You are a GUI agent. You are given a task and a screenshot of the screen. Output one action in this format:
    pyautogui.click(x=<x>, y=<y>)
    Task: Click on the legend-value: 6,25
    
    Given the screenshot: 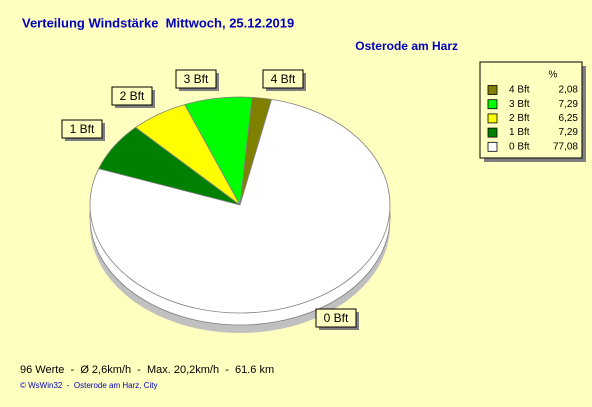 What is the action you would take?
    pyautogui.click(x=569, y=118)
    